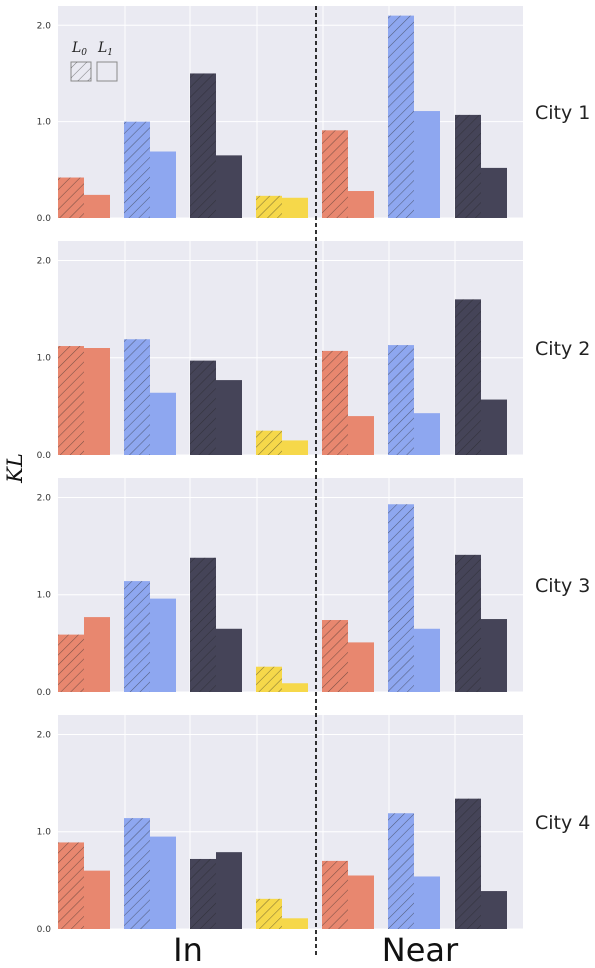  I want to click on y-axis-label: KL, so click(15, 468).